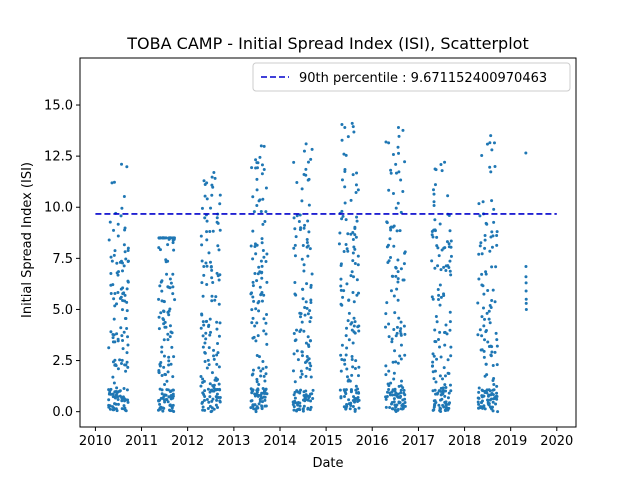  Describe the element at coordinates (187, 441) in the screenshot. I see `x-tick-label: 2012` at that location.